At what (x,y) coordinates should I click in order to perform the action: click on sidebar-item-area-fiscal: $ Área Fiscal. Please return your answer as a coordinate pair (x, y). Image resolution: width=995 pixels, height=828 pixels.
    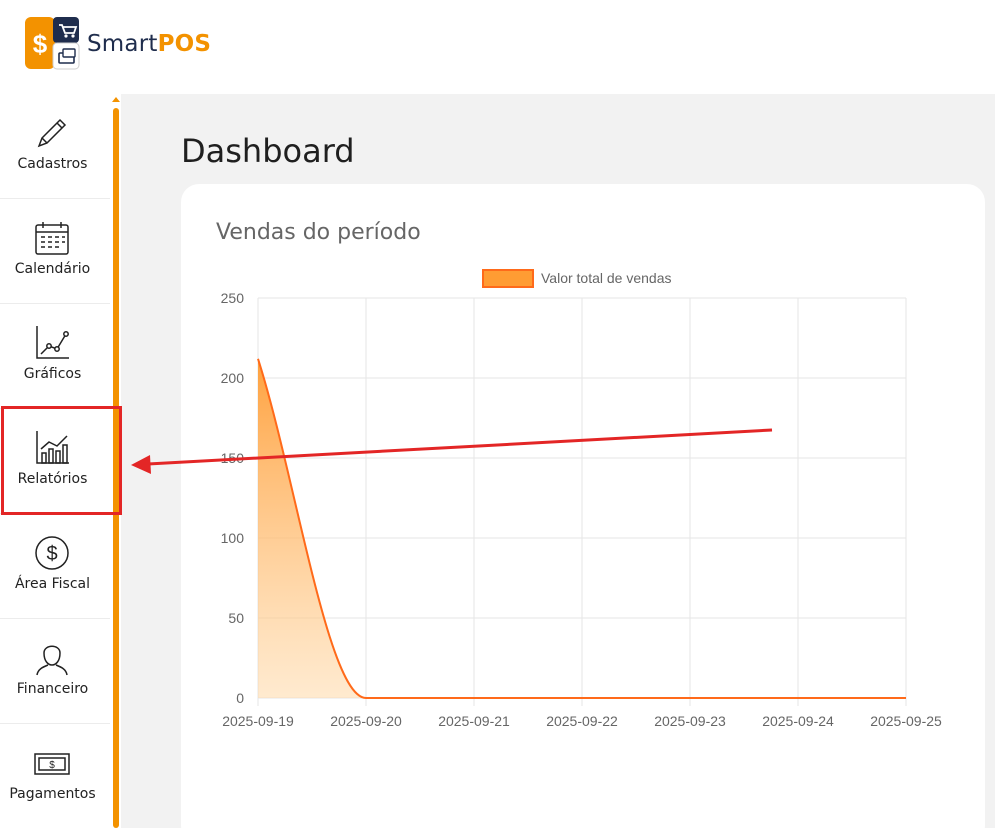
    Looking at the image, I should click on (55, 566).